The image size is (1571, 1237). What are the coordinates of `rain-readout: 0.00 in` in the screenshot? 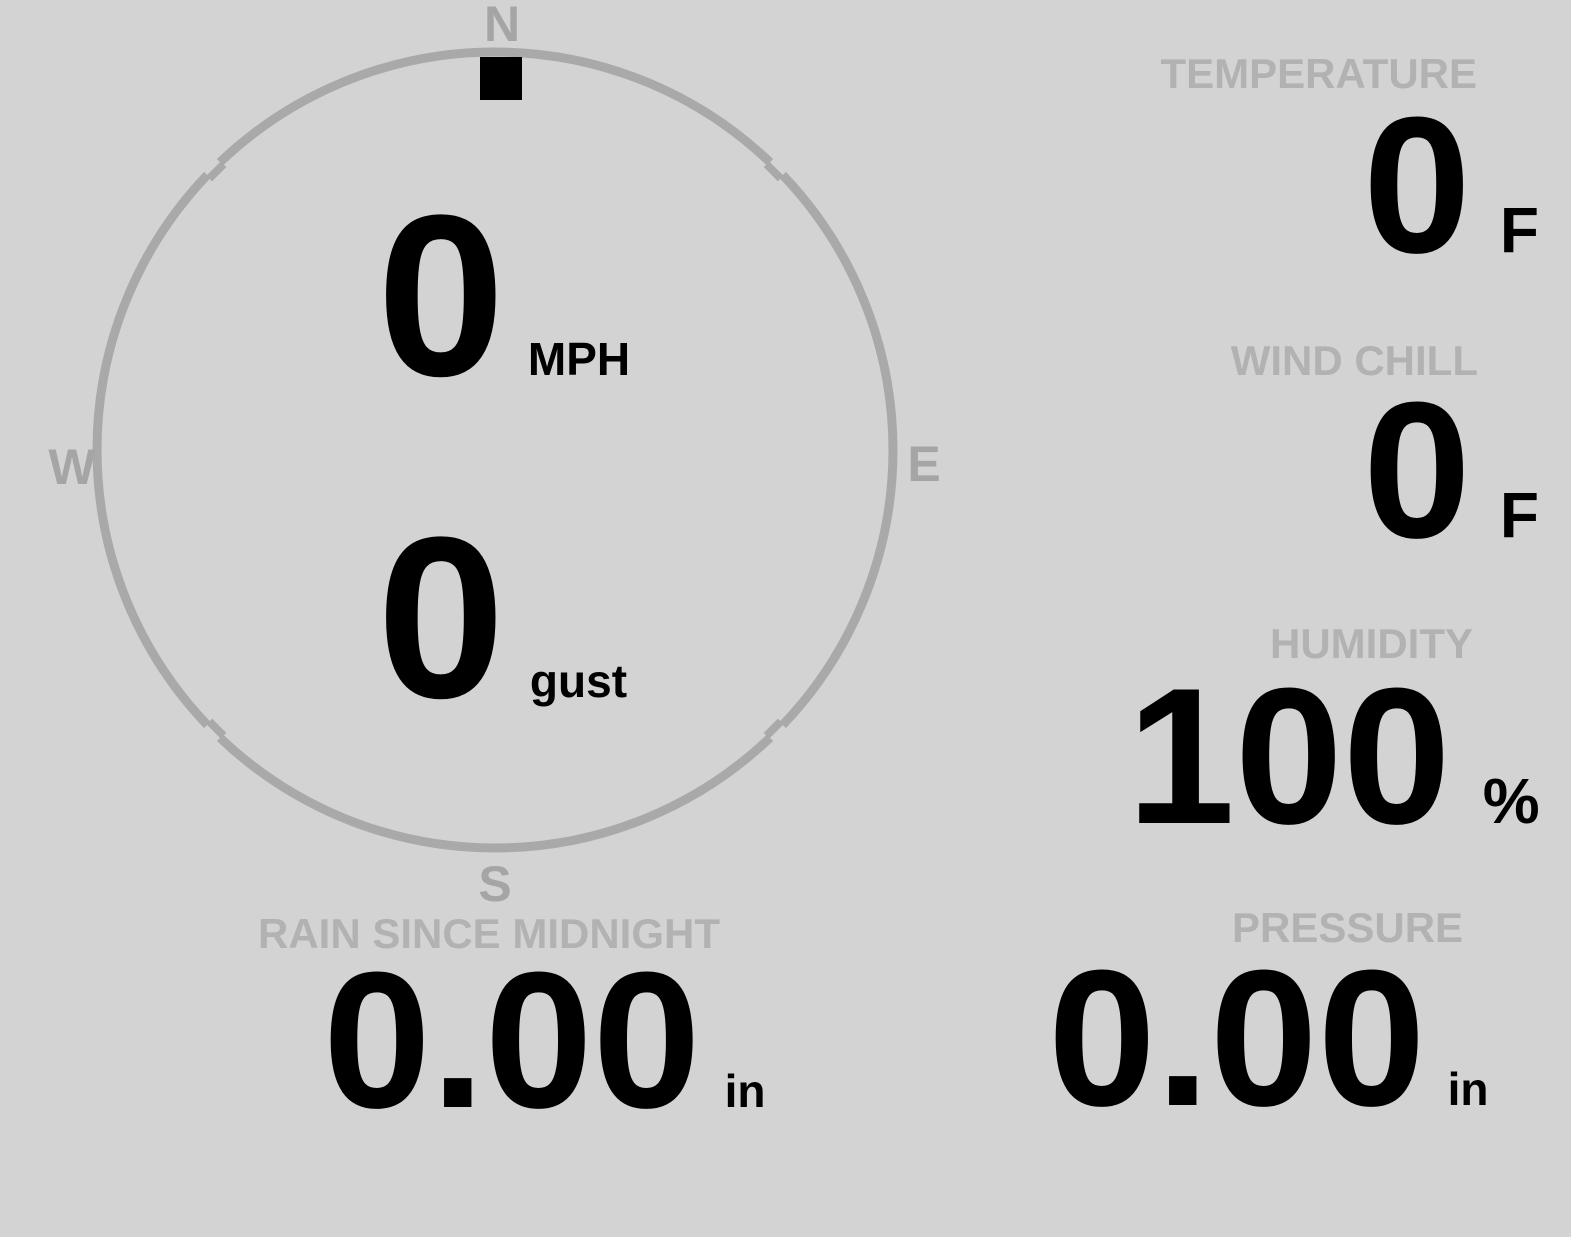 It's located at (544, 1041).